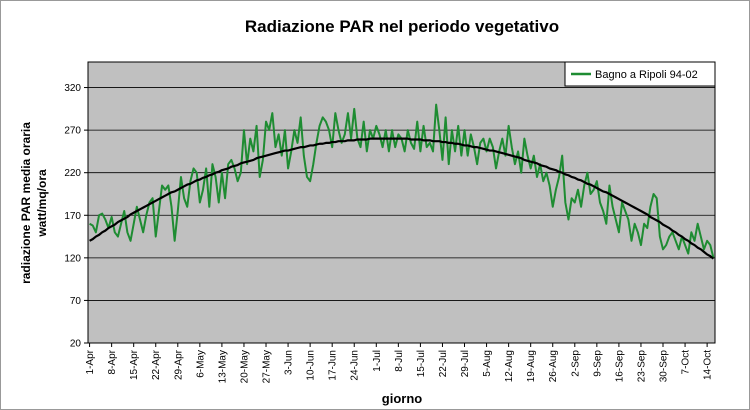 The height and width of the screenshot is (410, 750). Describe the element at coordinates (531, 366) in the screenshot. I see `x-tick-label: 19-Aug` at that location.